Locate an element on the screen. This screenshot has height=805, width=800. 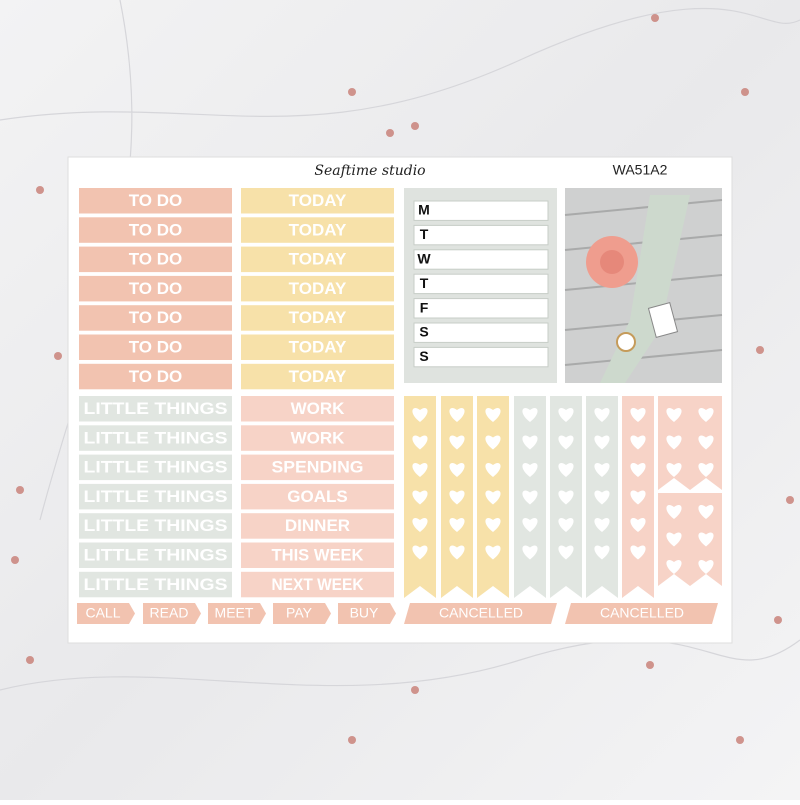
coffee-cup is located at coordinates (626, 342).